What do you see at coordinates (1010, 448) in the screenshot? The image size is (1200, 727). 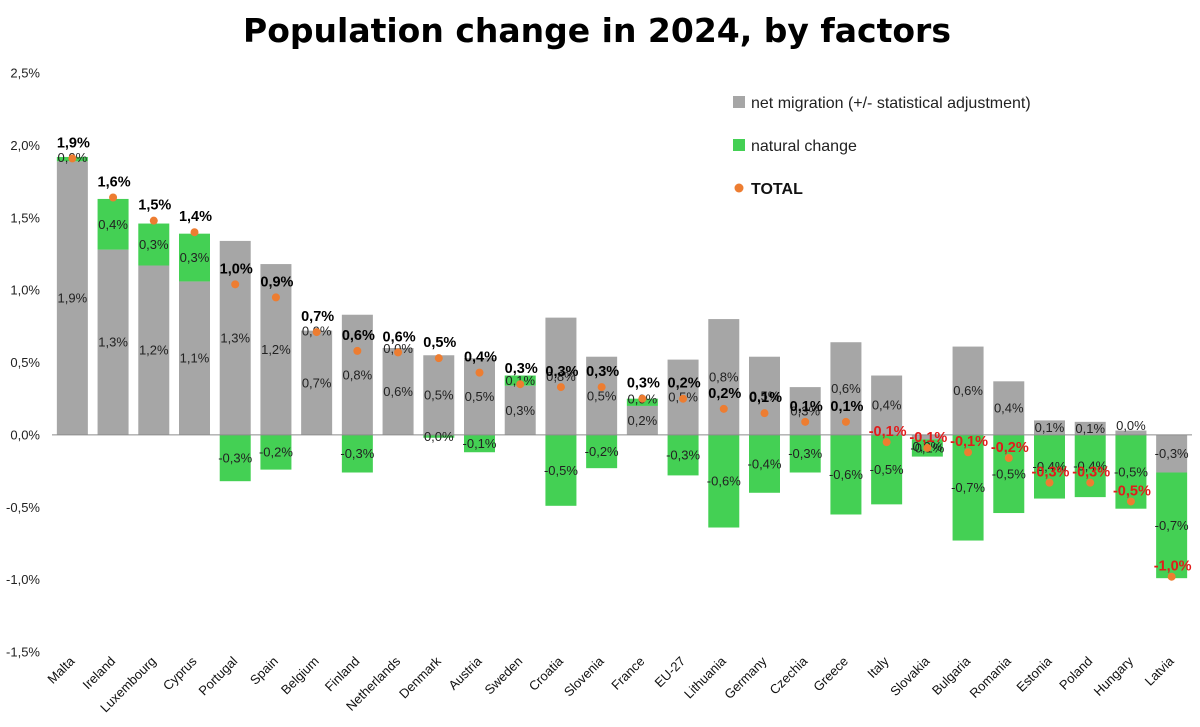 I see `data-label-total: -0,2%` at bounding box center [1010, 448].